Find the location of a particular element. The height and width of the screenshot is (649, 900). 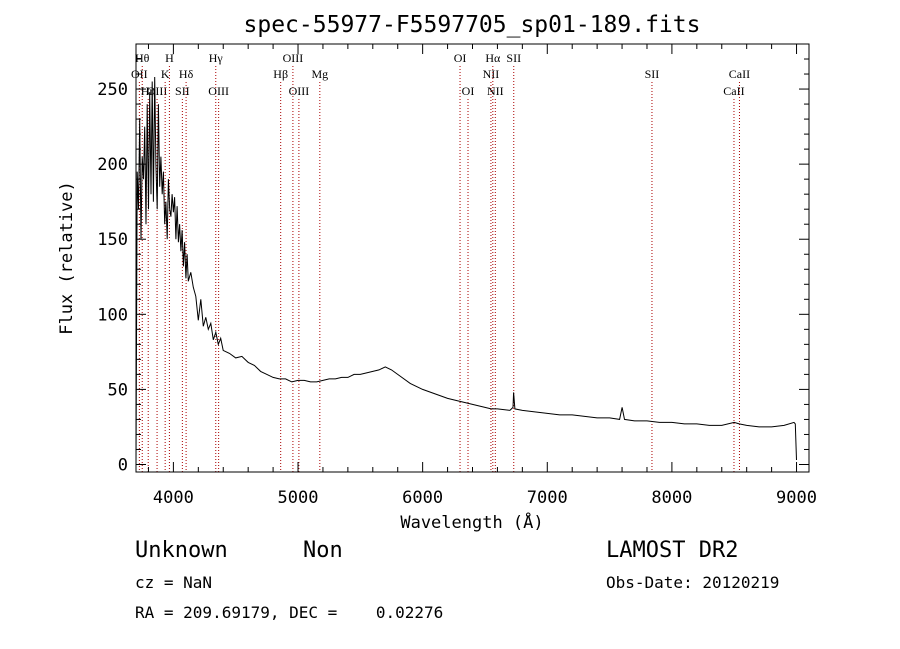

redshift-text: cz = NaN is located at coordinates (174, 582).